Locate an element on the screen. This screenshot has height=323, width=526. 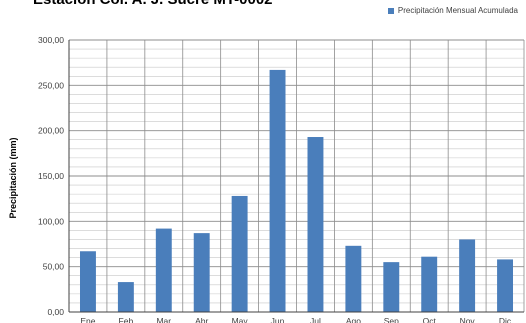
x-tick-label-sep: Sep is located at coordinates (391, 319).